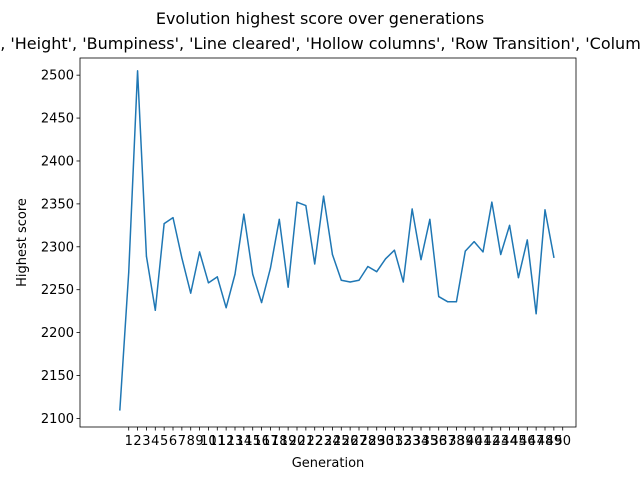  Describe the element at coordinates (182, 441) in the screenshot. I see `x-tick-label: 7` at that location.